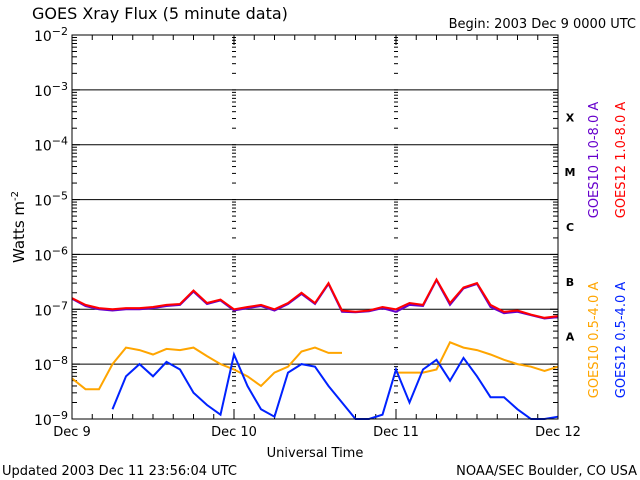  Describe the element at coordinates (396, 432) in the screenshot. I see `x-tick-label: Dec 11` at that location.